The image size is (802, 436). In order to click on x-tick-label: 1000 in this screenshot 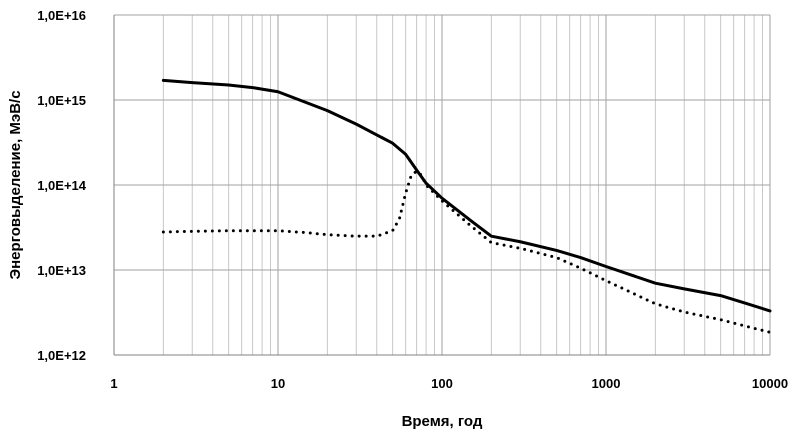, I will do `click(606, 383)`.